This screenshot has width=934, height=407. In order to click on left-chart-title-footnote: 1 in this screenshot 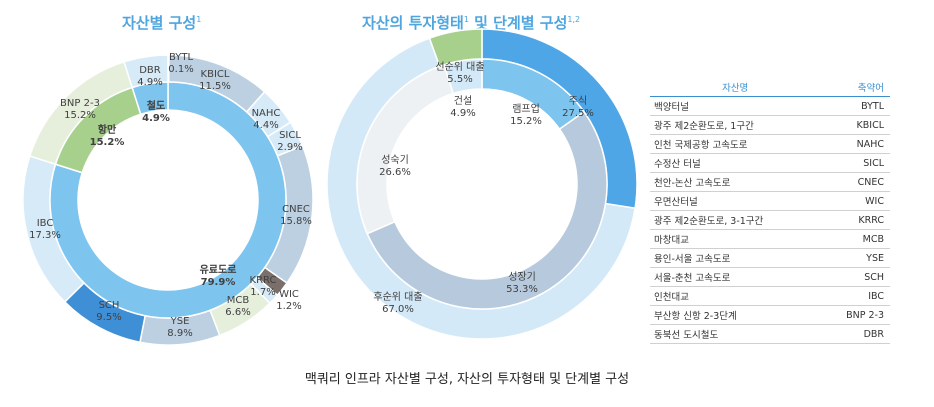, I will do `click(199, 19)`.